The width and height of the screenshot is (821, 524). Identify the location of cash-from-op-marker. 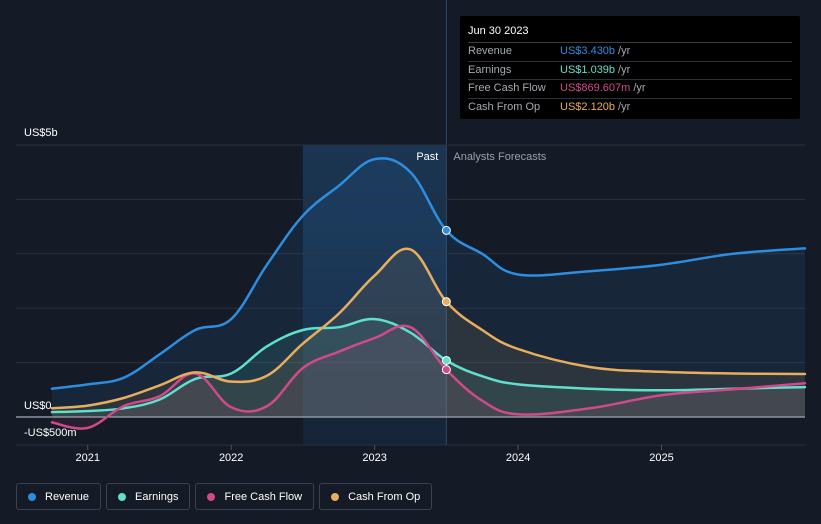
(446, 302).